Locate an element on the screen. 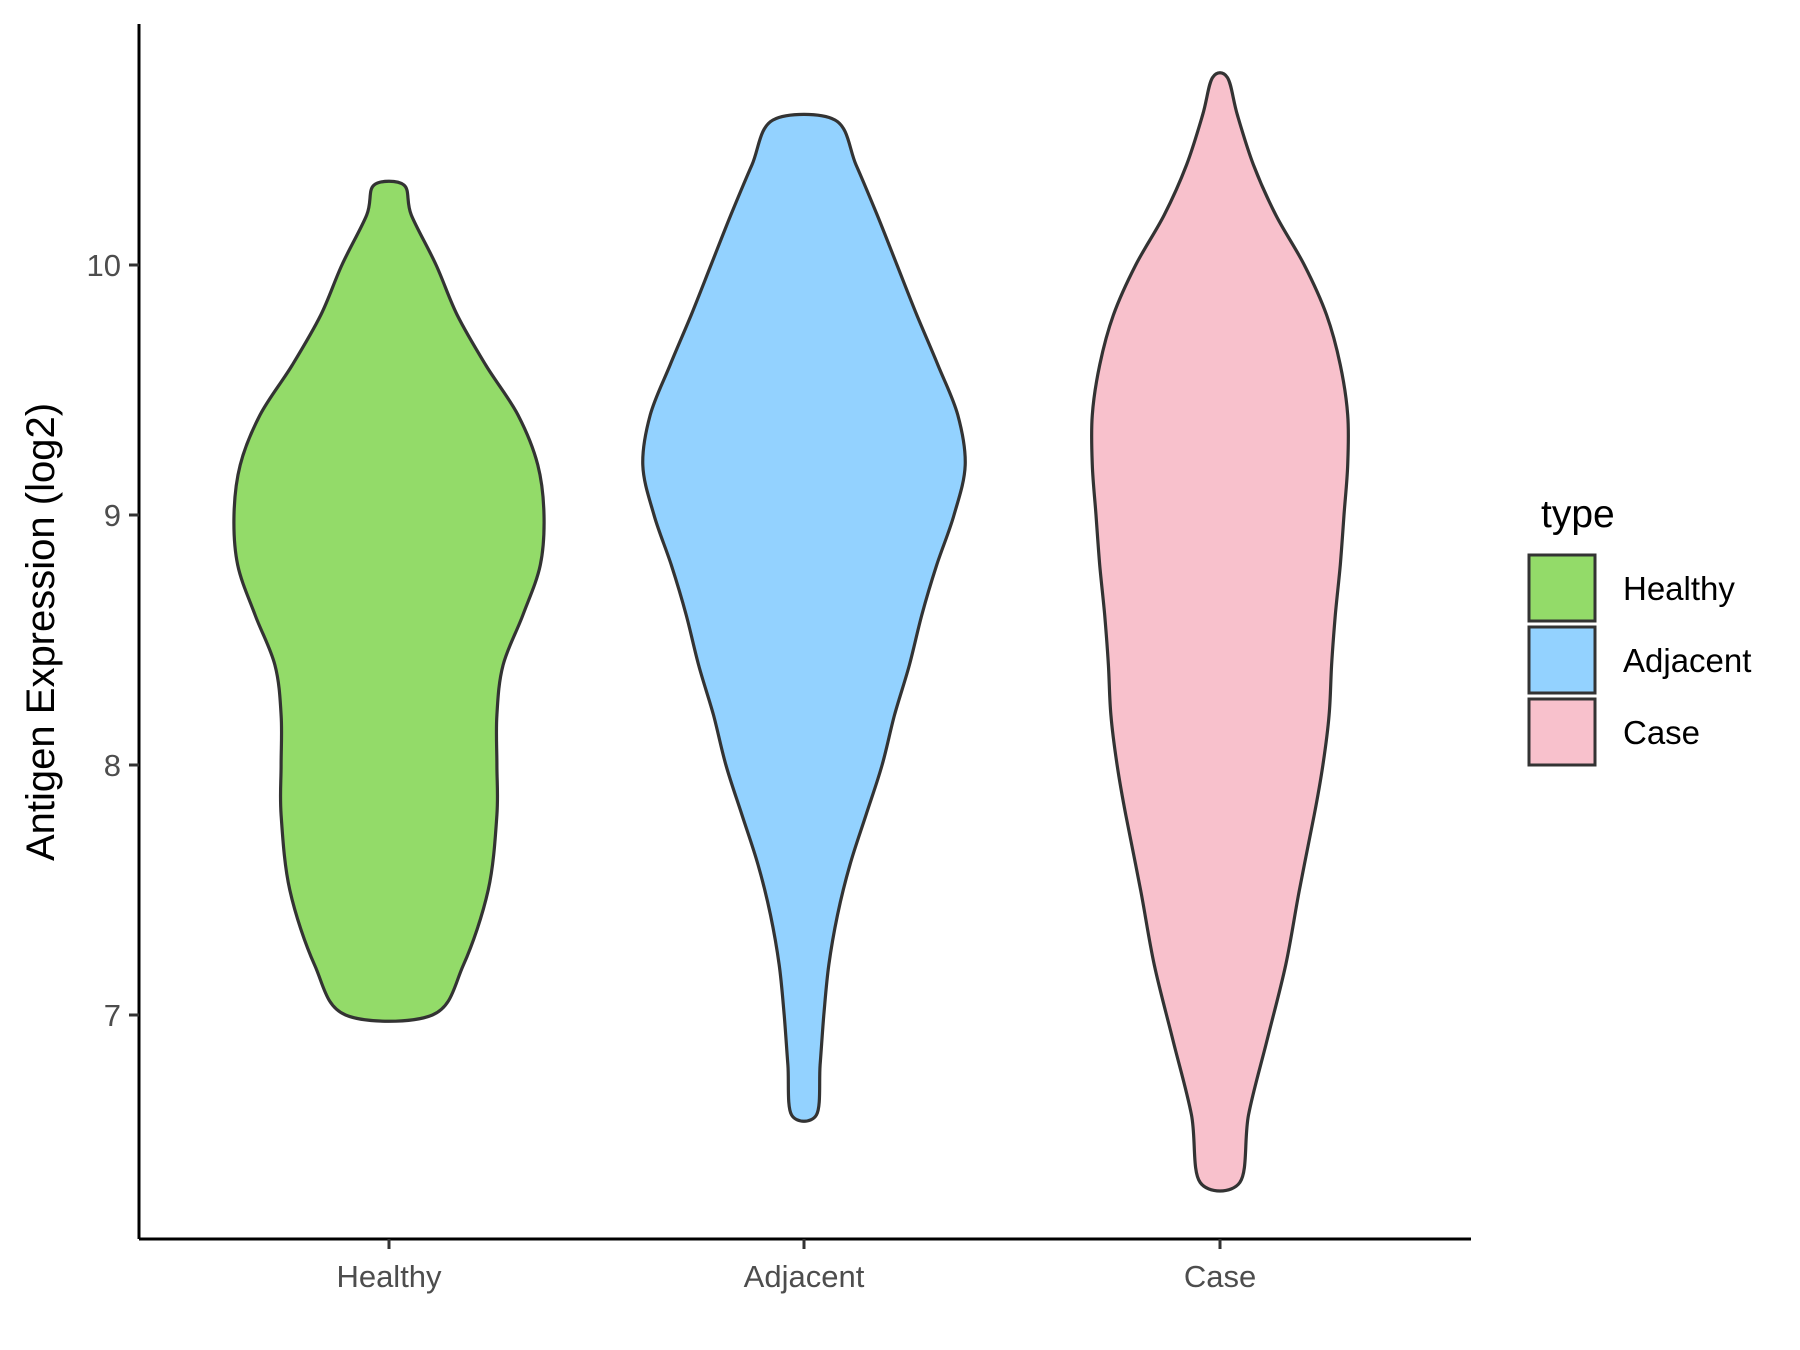  y-axis-title: Antigen Expression (log2) is located at coordinates (41, 632).